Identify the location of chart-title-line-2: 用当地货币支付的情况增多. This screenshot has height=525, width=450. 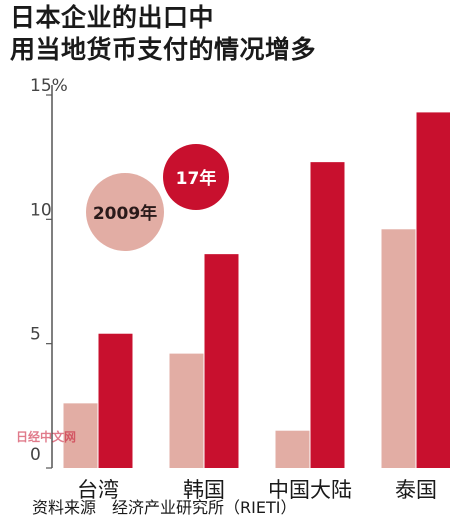
(163, 49).